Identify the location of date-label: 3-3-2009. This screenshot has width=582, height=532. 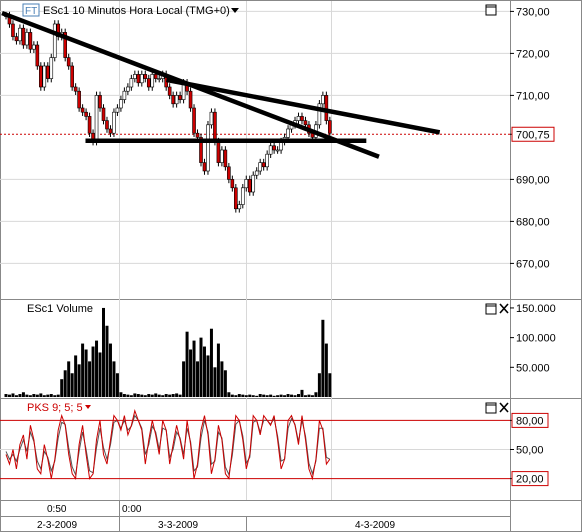
(178, 525).